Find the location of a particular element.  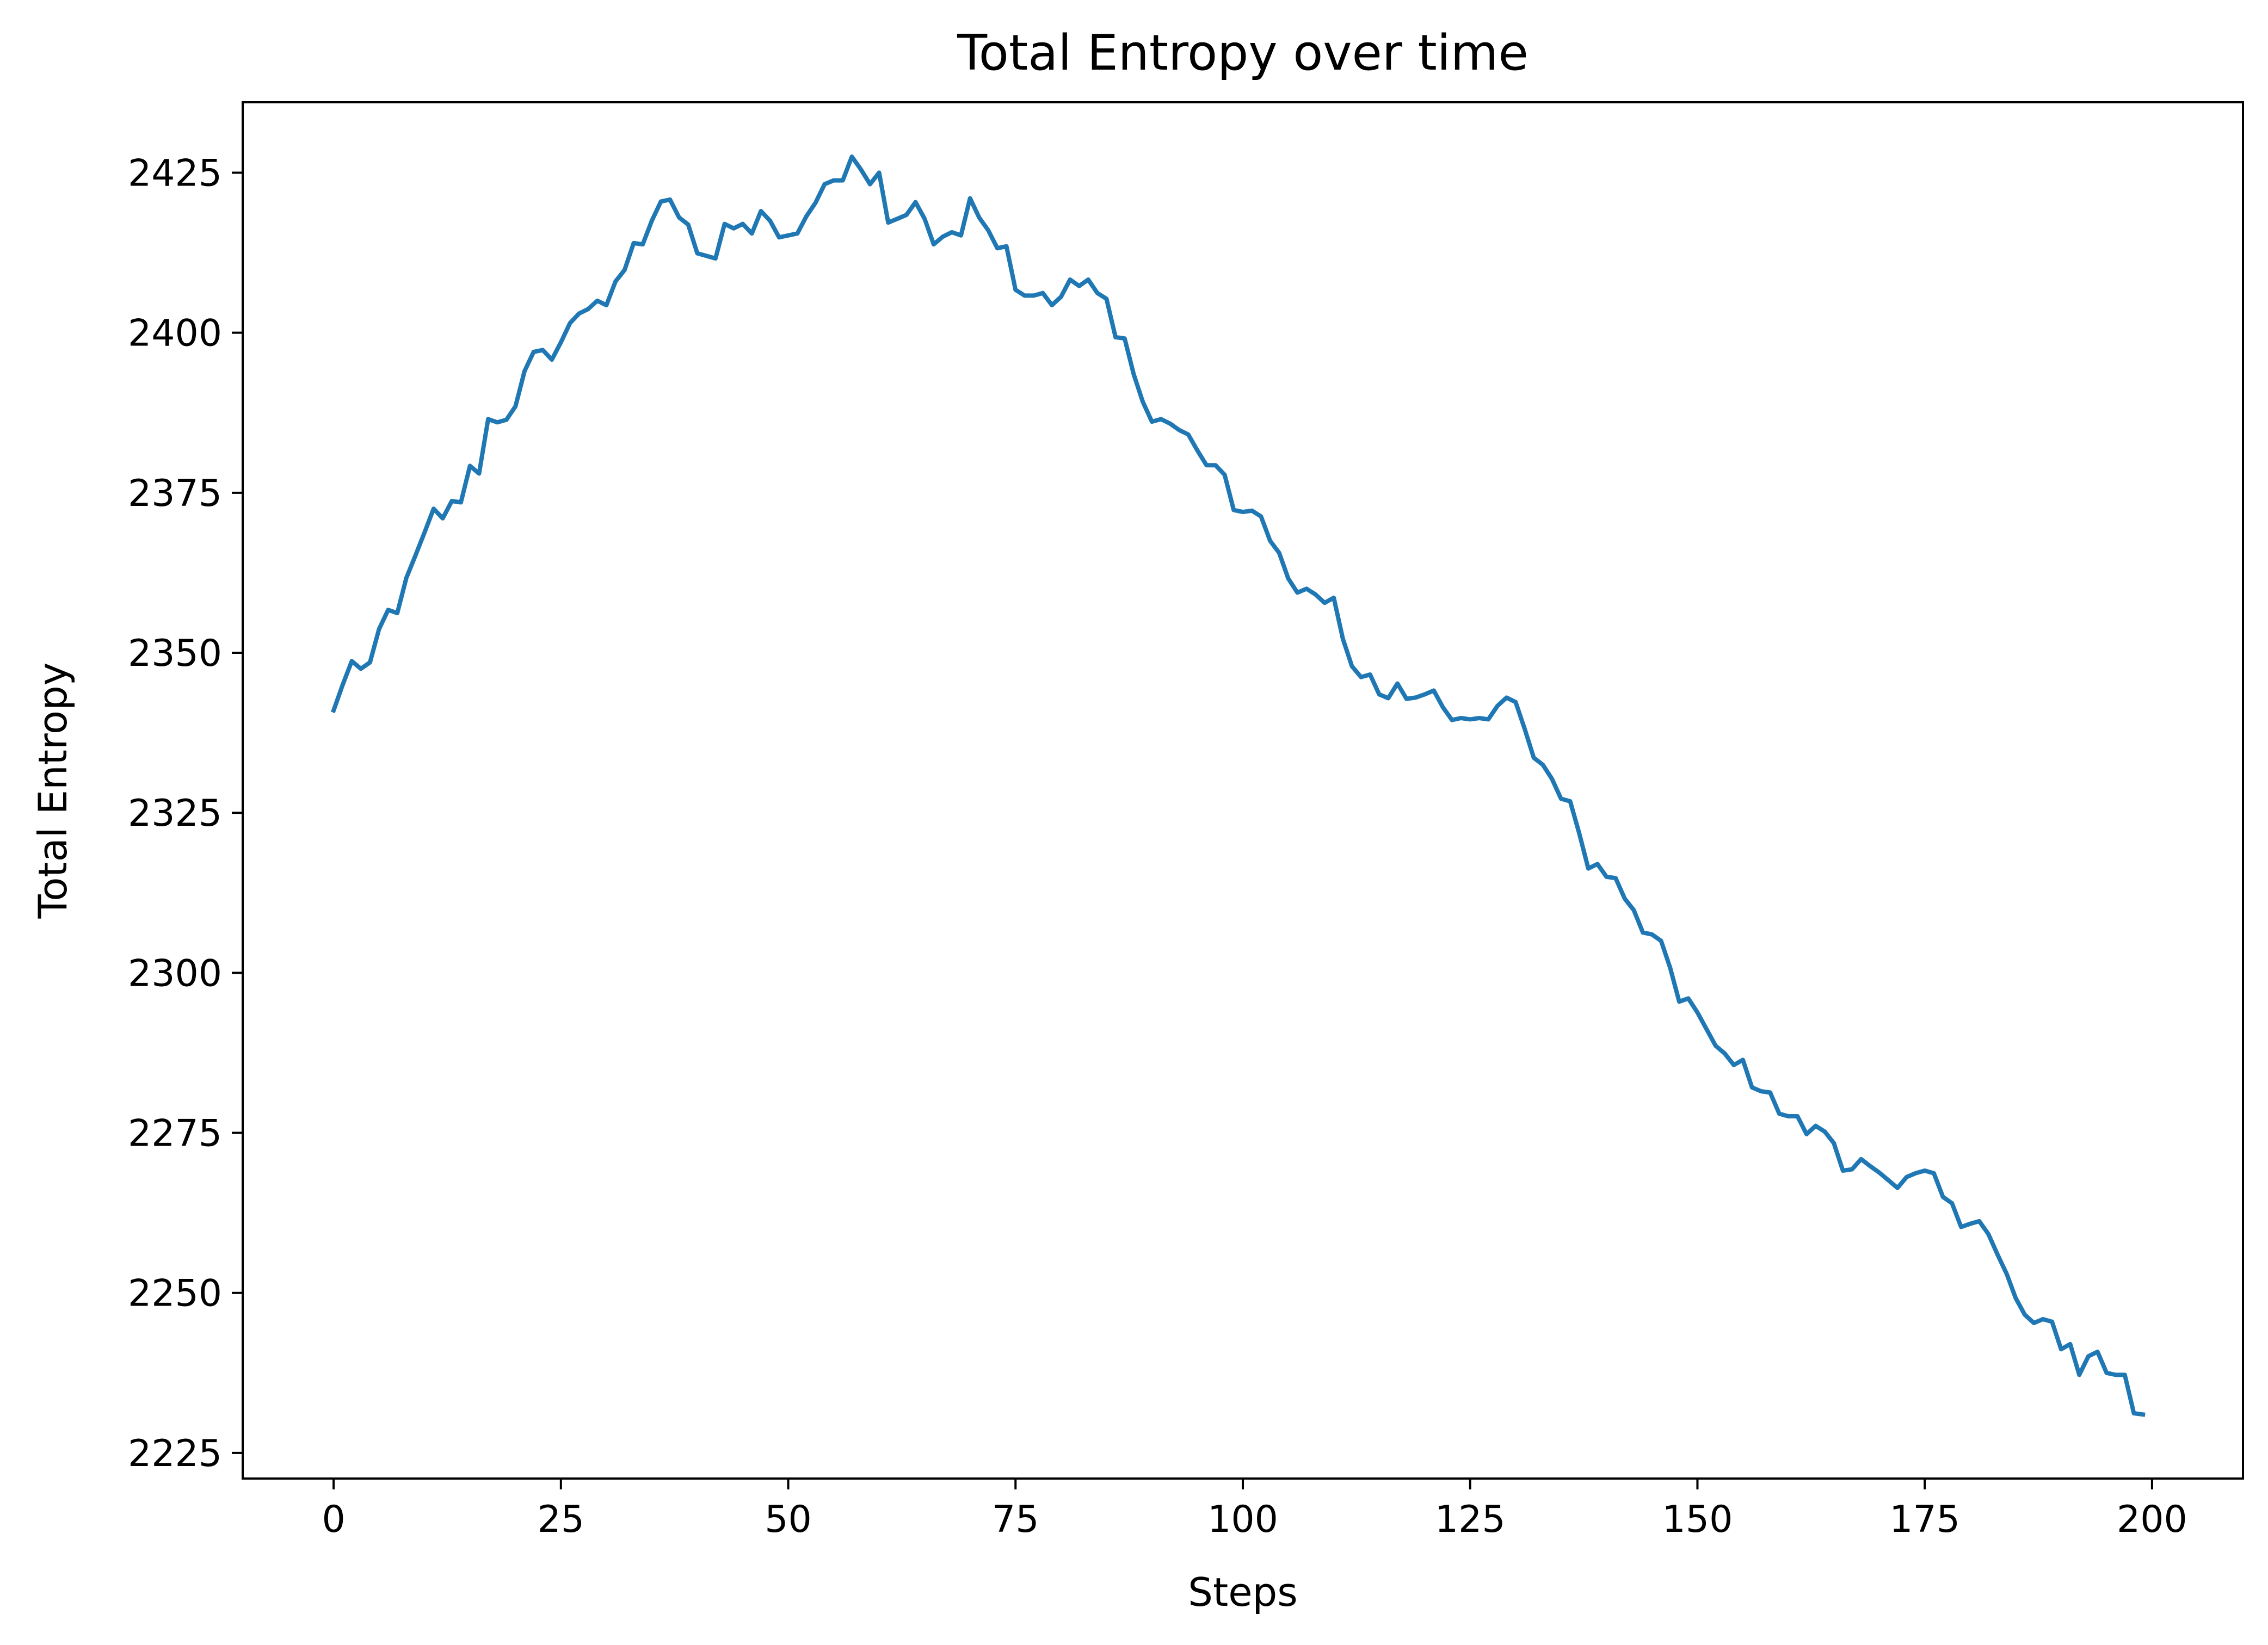

chart-title: Total Entropy over time is located at coordinates (1243, 53).